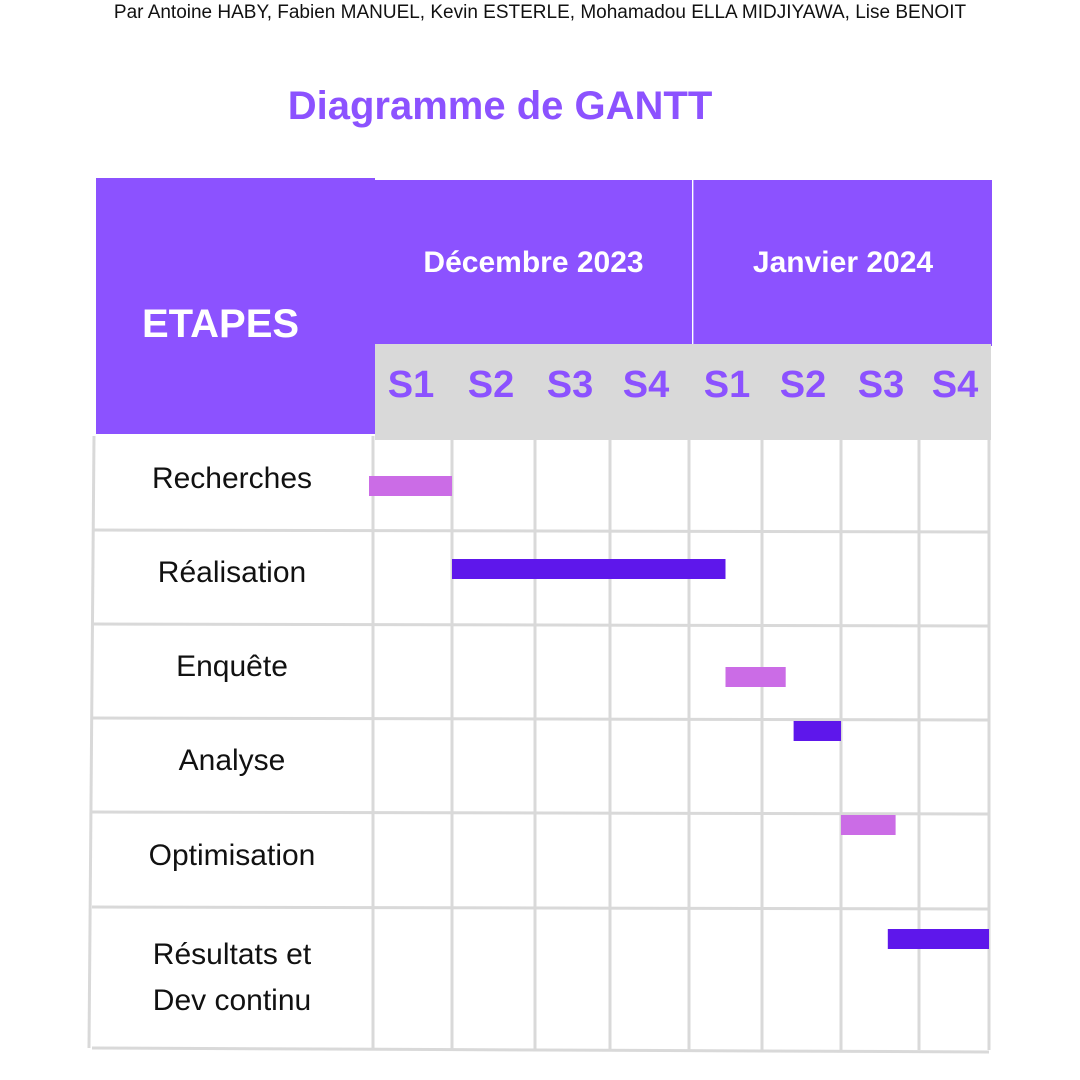 Image resolution: width=1080 pixels, height=1080 pixels. What do you see at coordinates (232, 855) in the screenshot?
I see `stage-label-5: Optimisation` at bounding box center [232, 855].